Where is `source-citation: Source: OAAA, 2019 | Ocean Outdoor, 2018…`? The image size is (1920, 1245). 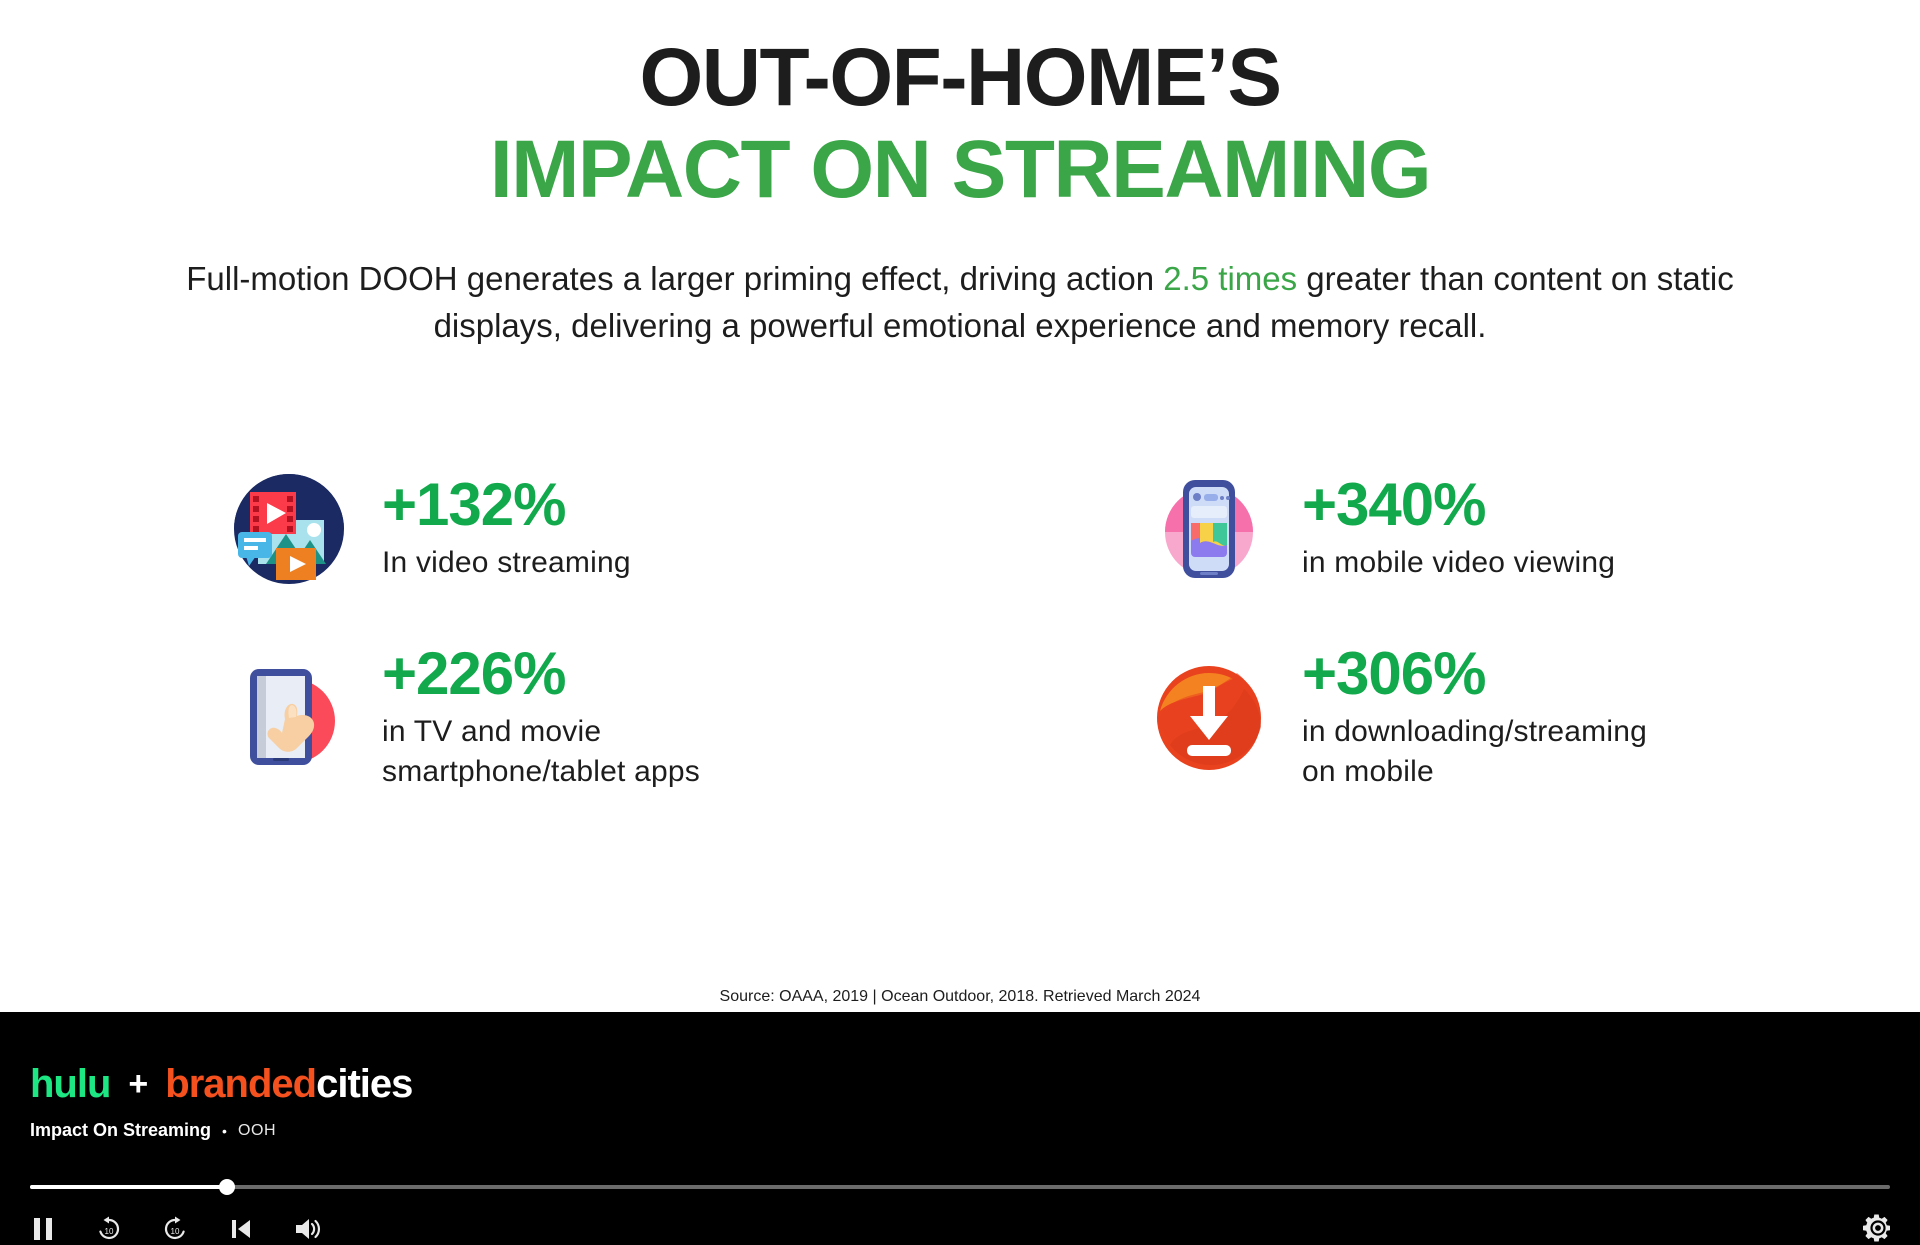
source-citation: Source: OAAA, 2019 | Ocean Outdoor, 2018… is located at coordinates (960, 996).